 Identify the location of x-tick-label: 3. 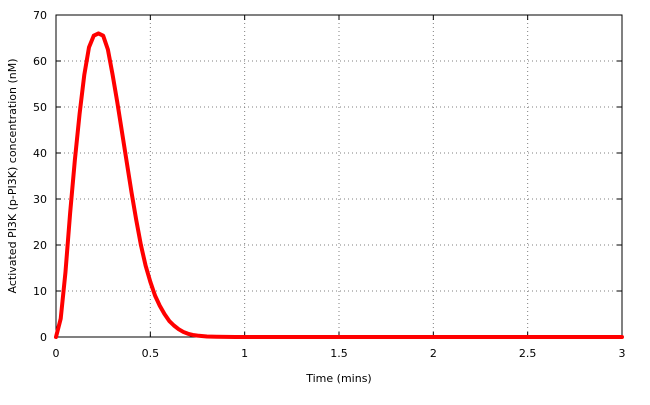
(622, 353).